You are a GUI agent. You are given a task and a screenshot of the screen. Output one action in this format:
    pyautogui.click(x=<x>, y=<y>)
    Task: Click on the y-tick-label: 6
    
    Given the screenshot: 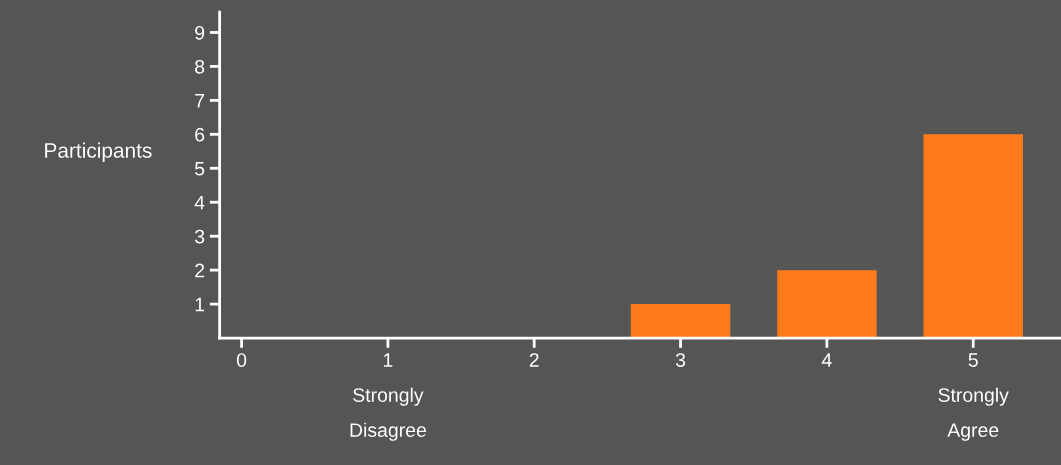 What is the action you would take?
    pyautogui.click(x=200, y=134)
    